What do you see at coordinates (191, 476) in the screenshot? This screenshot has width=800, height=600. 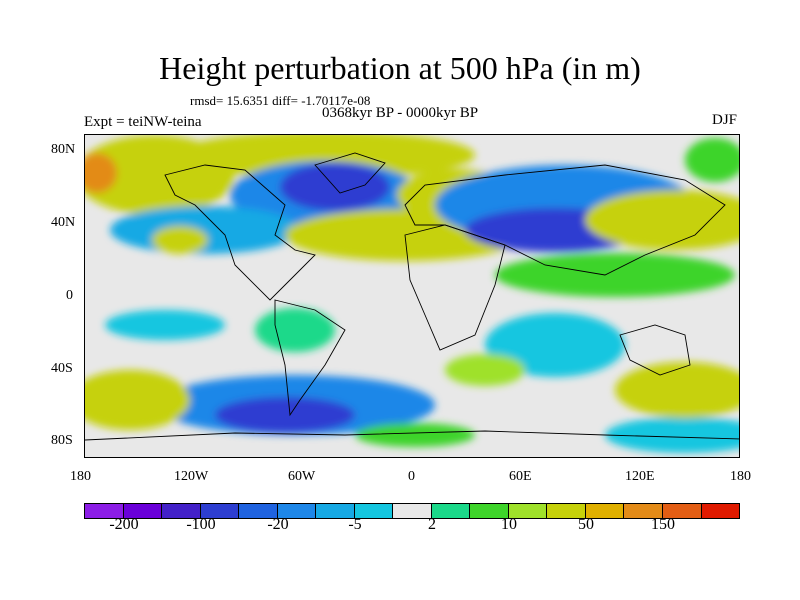 I see `x-tick-label: 120W` at bounding box center [191, 476].